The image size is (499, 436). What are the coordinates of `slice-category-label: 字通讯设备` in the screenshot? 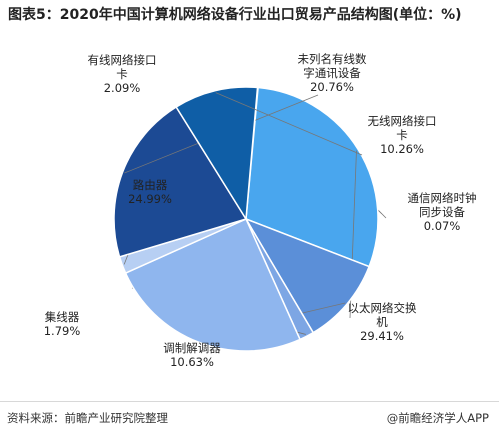 It's located at (332, 73).